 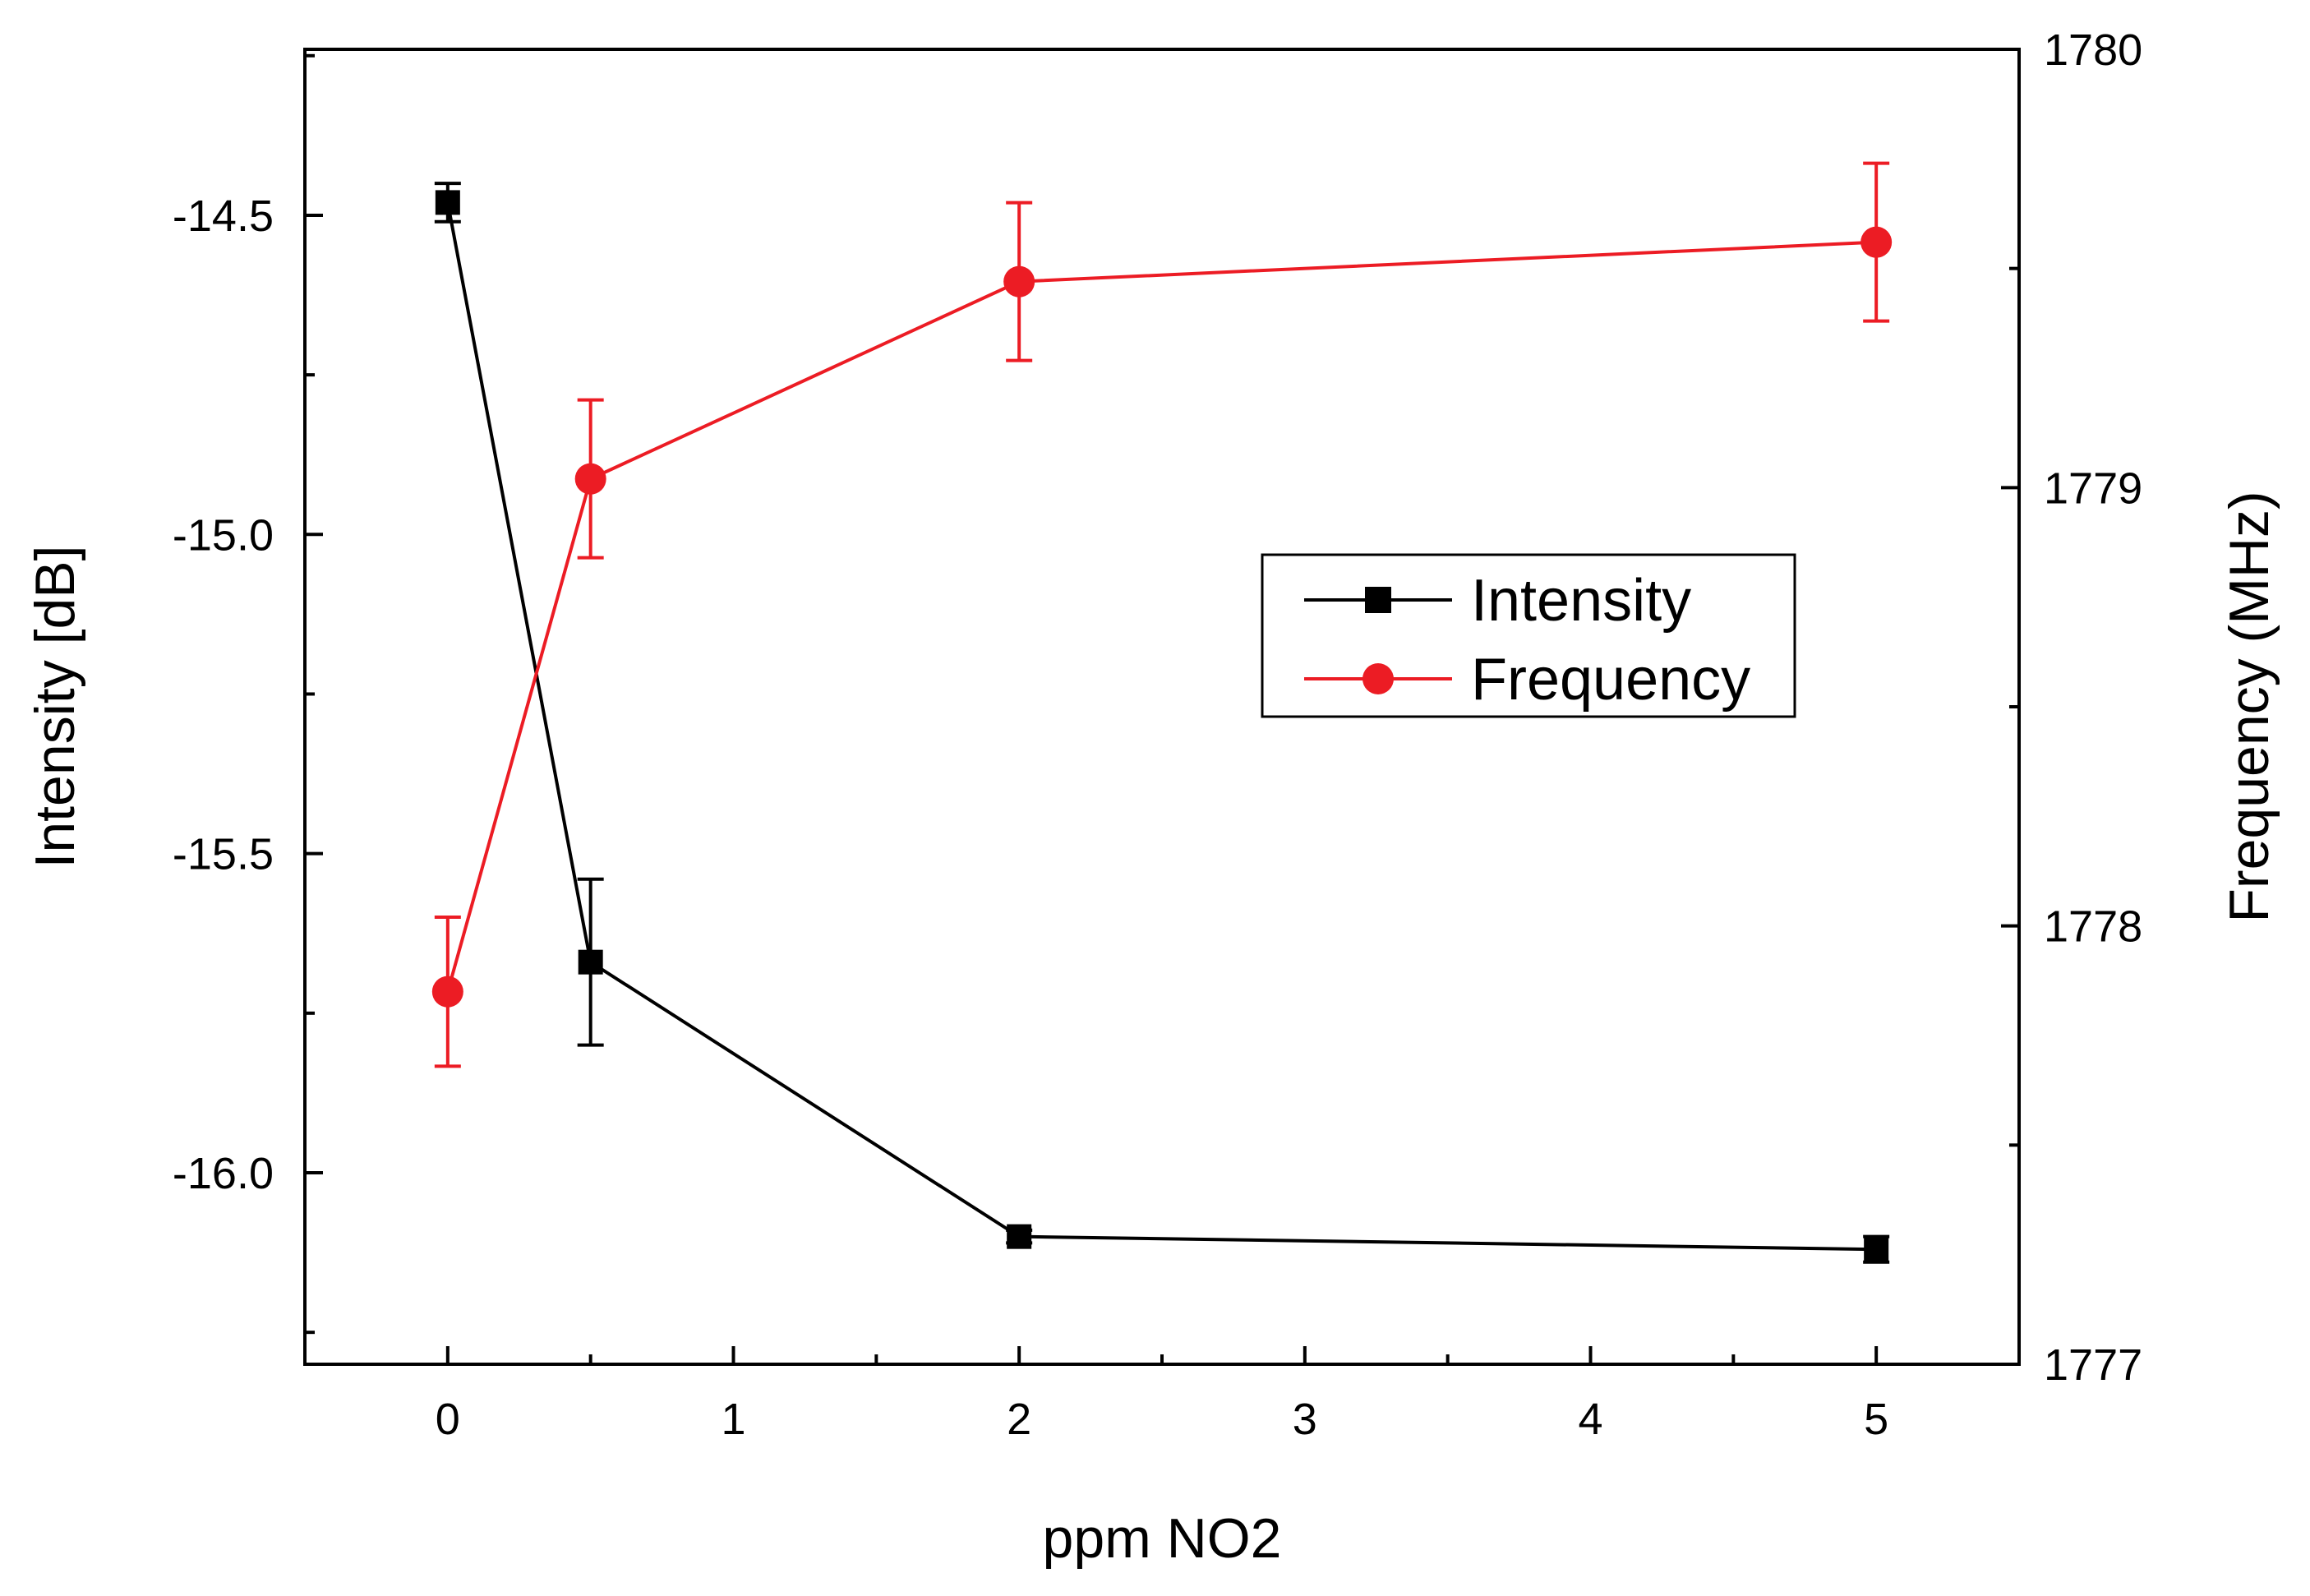 I want to click on y-tick-label: -16.0, so click(x=223, y=1173).